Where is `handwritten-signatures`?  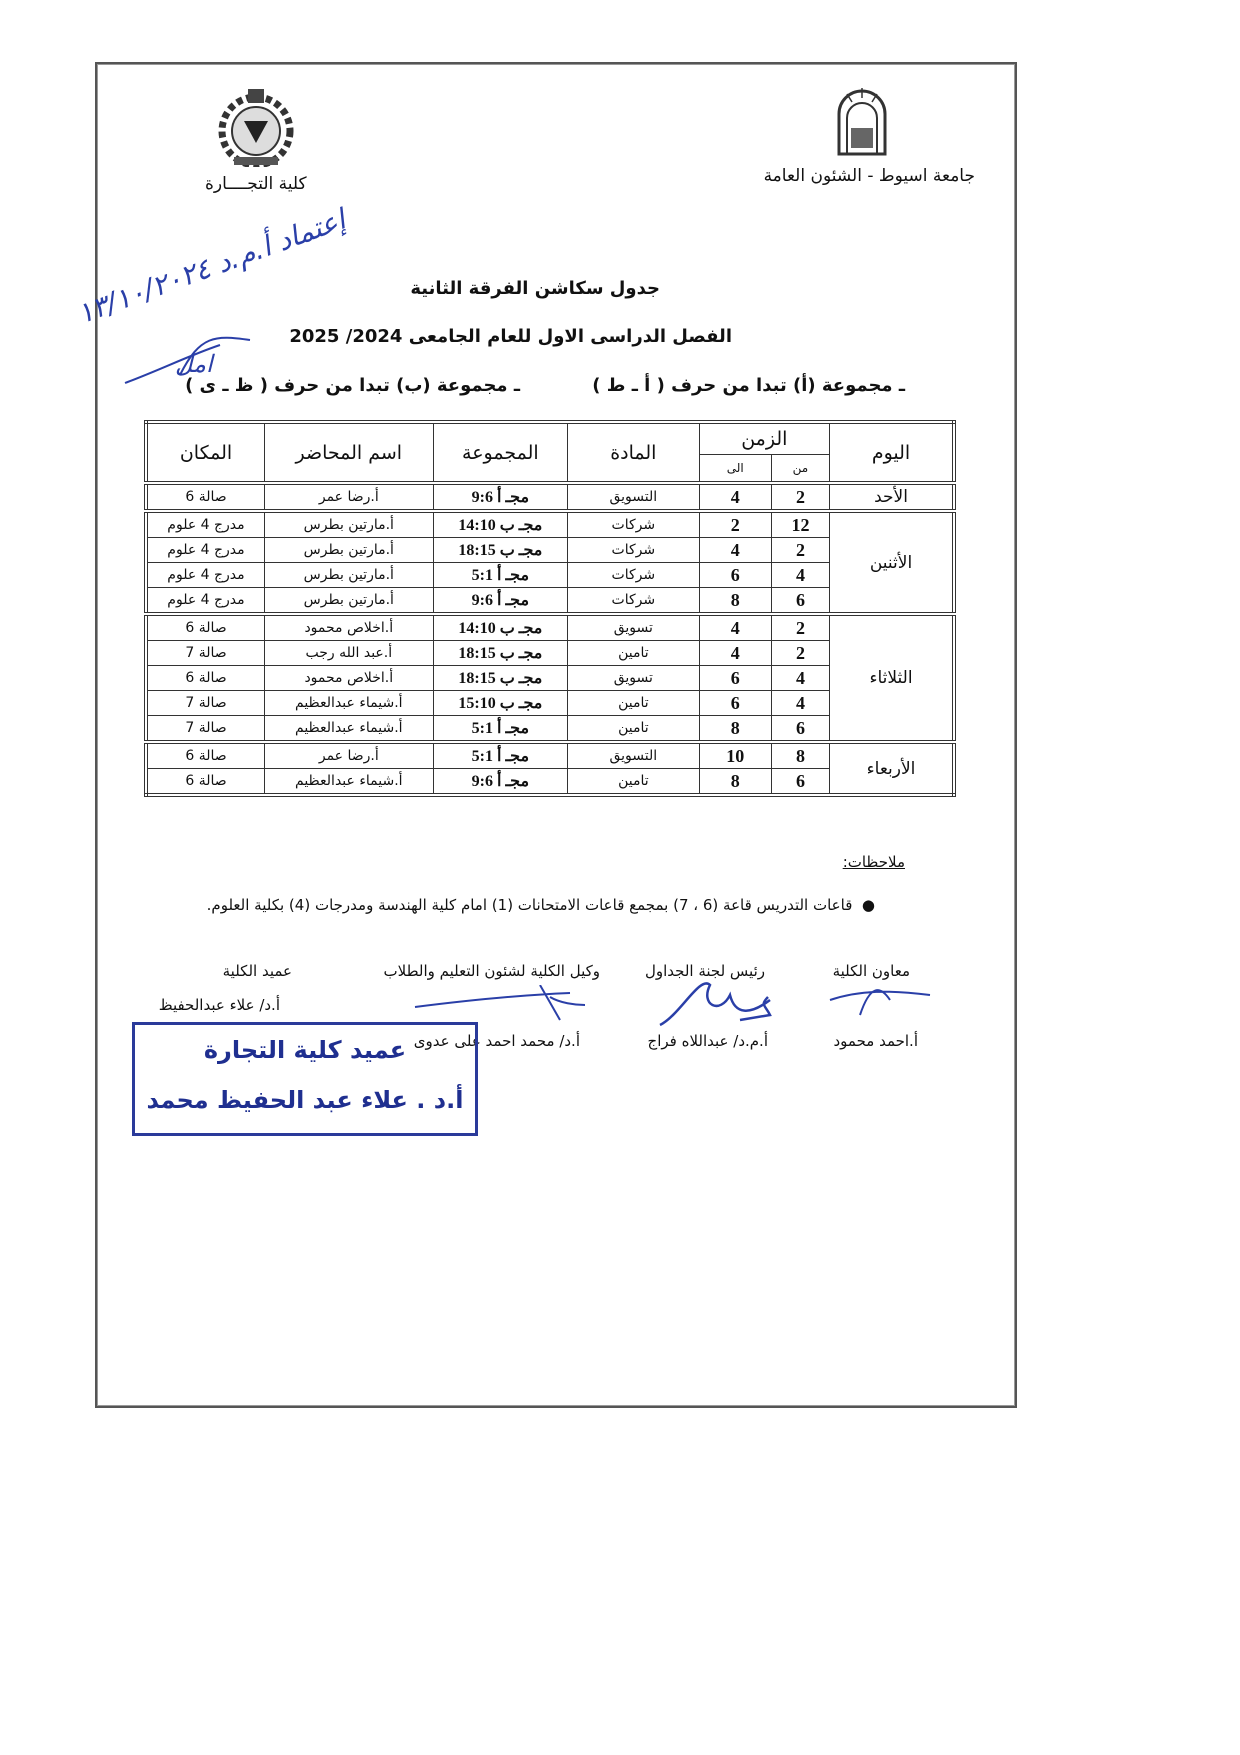 handwritten-signatures is located at coordinates (795, 1004).